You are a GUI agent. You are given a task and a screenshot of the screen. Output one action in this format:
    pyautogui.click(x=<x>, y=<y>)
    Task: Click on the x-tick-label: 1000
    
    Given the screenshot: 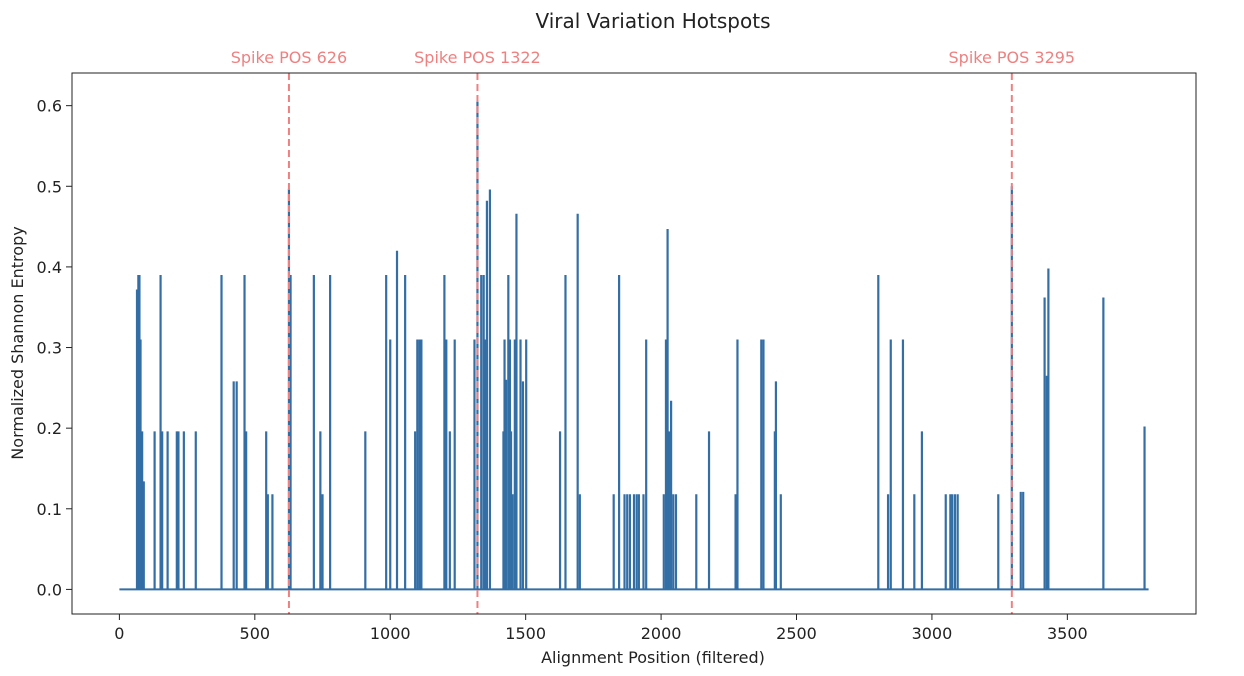 What is the action you would take?
    pyautogui.click(x=390, y=633)
    